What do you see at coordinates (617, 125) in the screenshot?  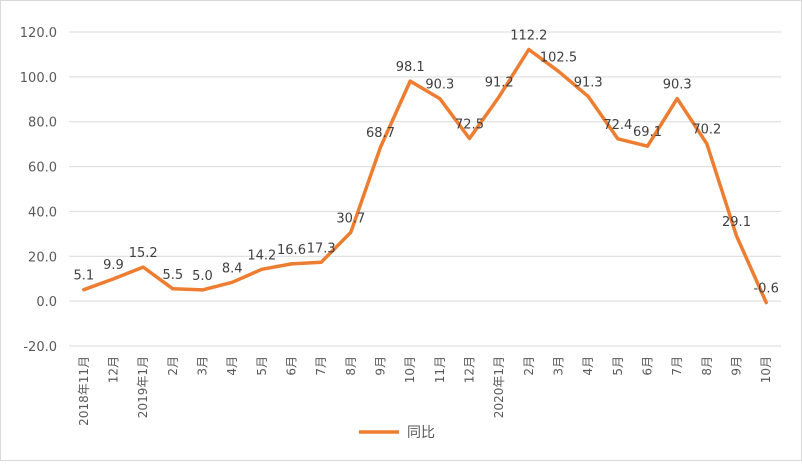 I see `data-label: 72.4` at bounding box center [617, 125].